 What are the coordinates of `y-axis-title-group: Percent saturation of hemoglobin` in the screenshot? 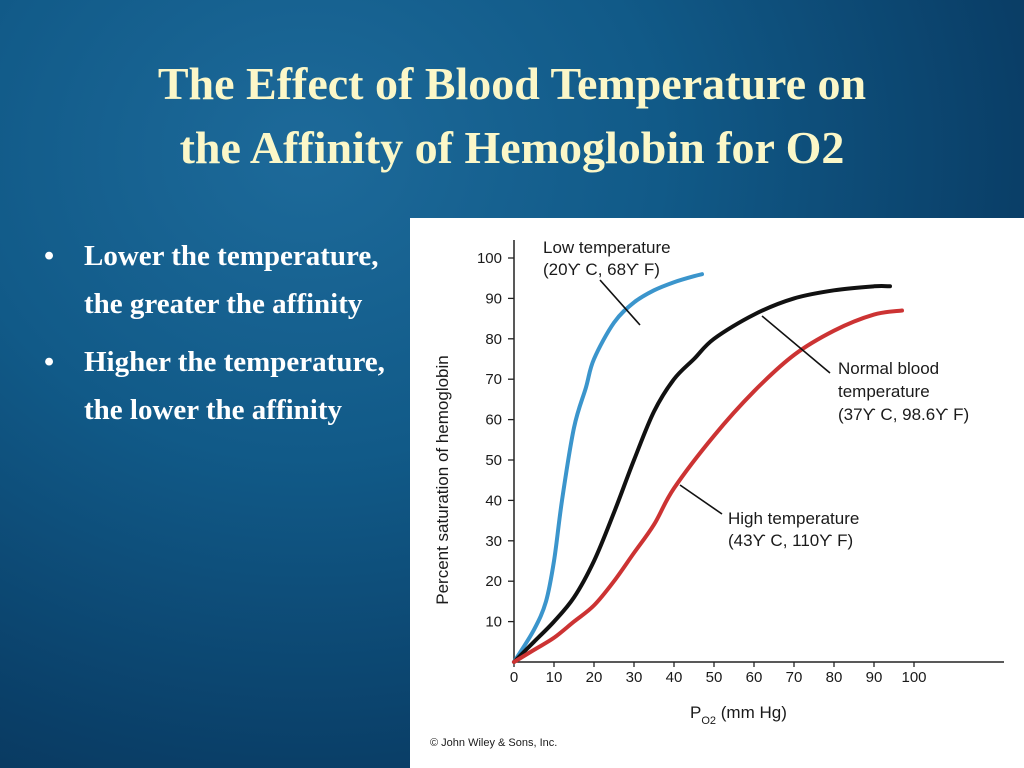 It's located at (442, 480).